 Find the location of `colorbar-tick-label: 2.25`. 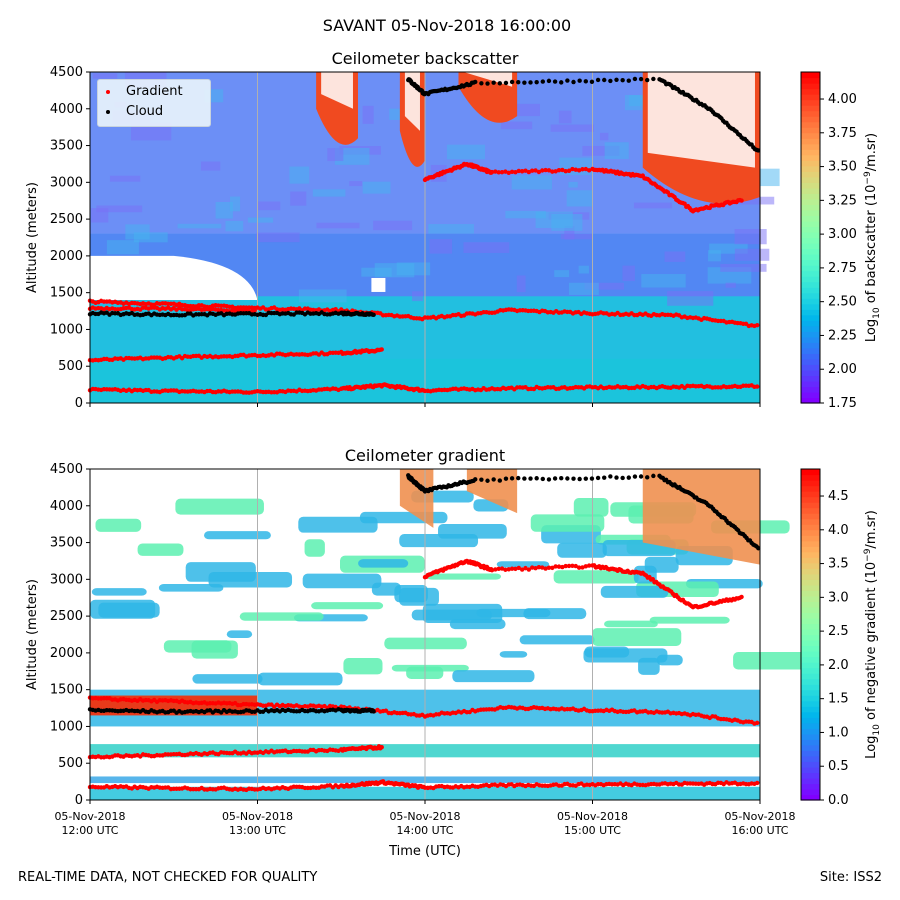

colorbar-tick-label: 2.25 is located at coordinates (842, 335).